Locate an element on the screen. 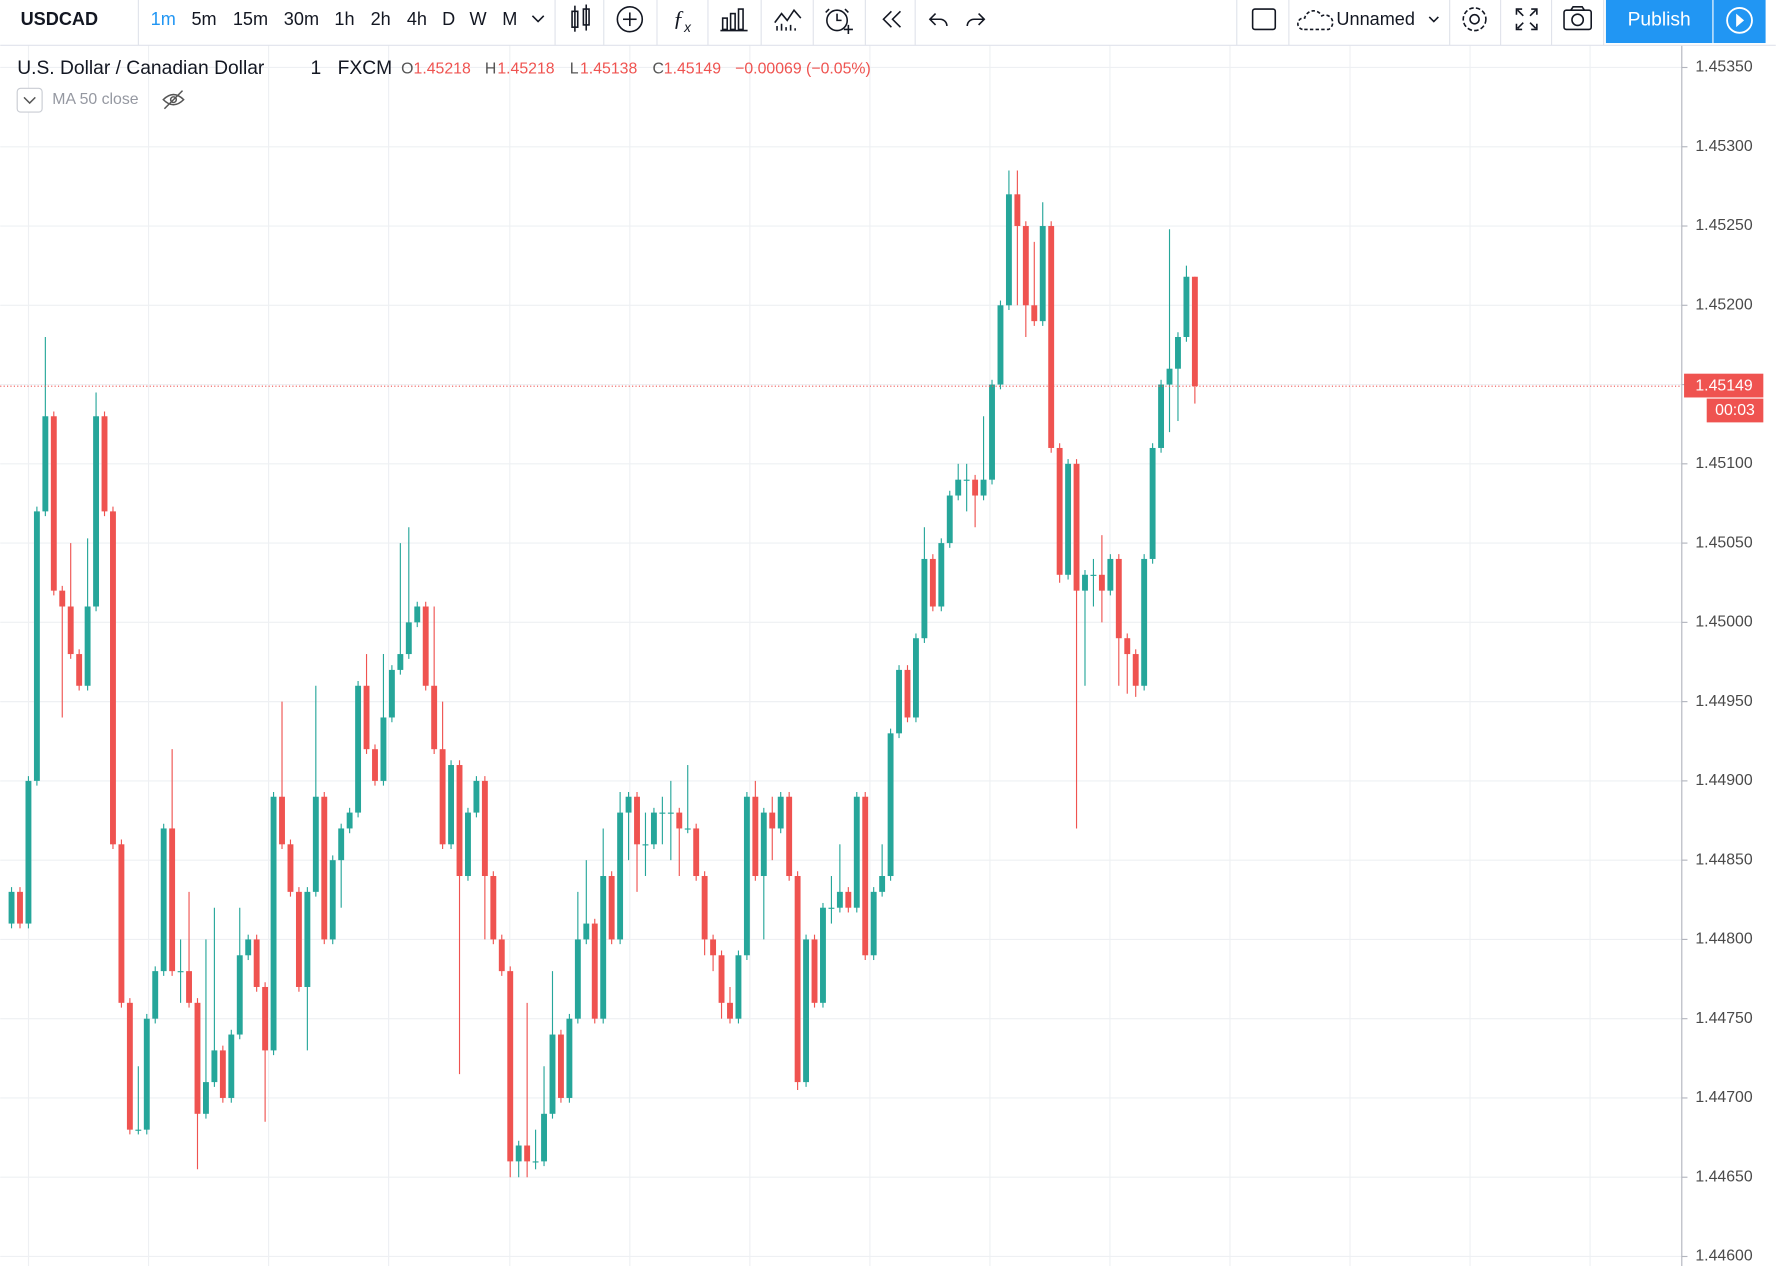  cloud-icon is located at coordinates (1315, 20).